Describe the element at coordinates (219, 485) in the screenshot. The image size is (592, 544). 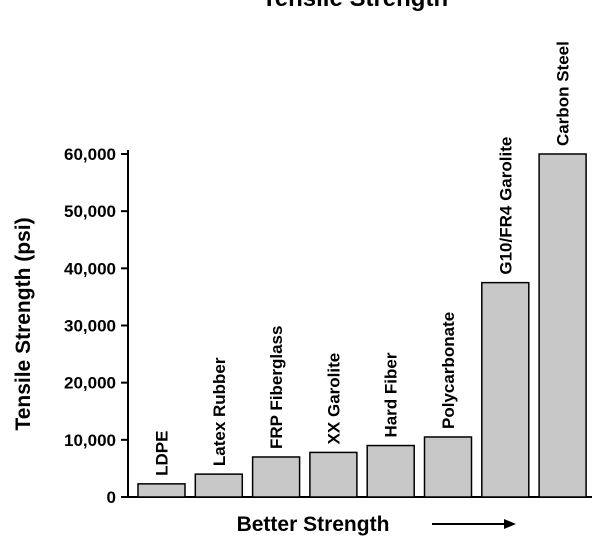
I see `bar-latex-rubber` at that location.